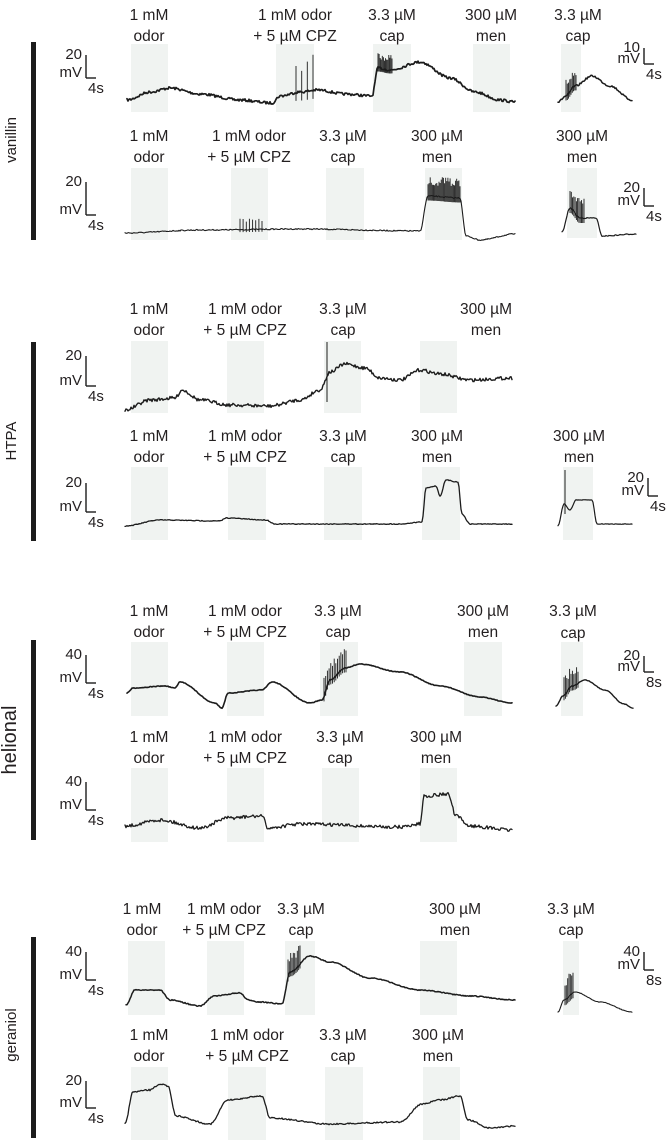 Image resolution: width=672 pixels, height=1144 pixels. Describe the element at coordinates (571, 909) in the screenshot. I see `geraniol-row1-inset-label-line1: 3.3 µM` at that location.